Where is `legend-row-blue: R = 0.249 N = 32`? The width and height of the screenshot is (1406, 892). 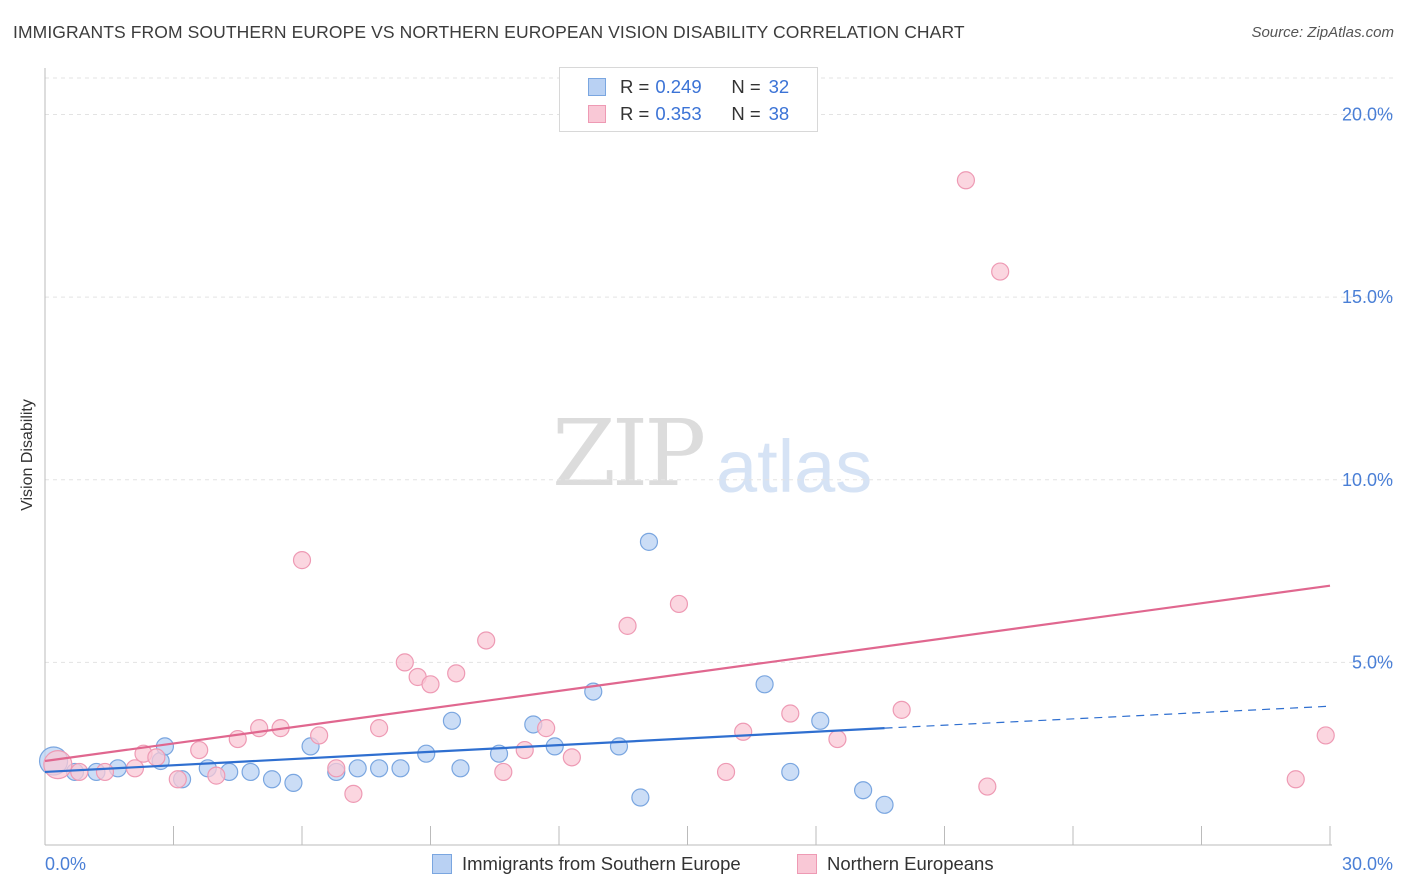 legend-row-blue: R = 0.249 N = 32 is located at coordinates (688, 87).